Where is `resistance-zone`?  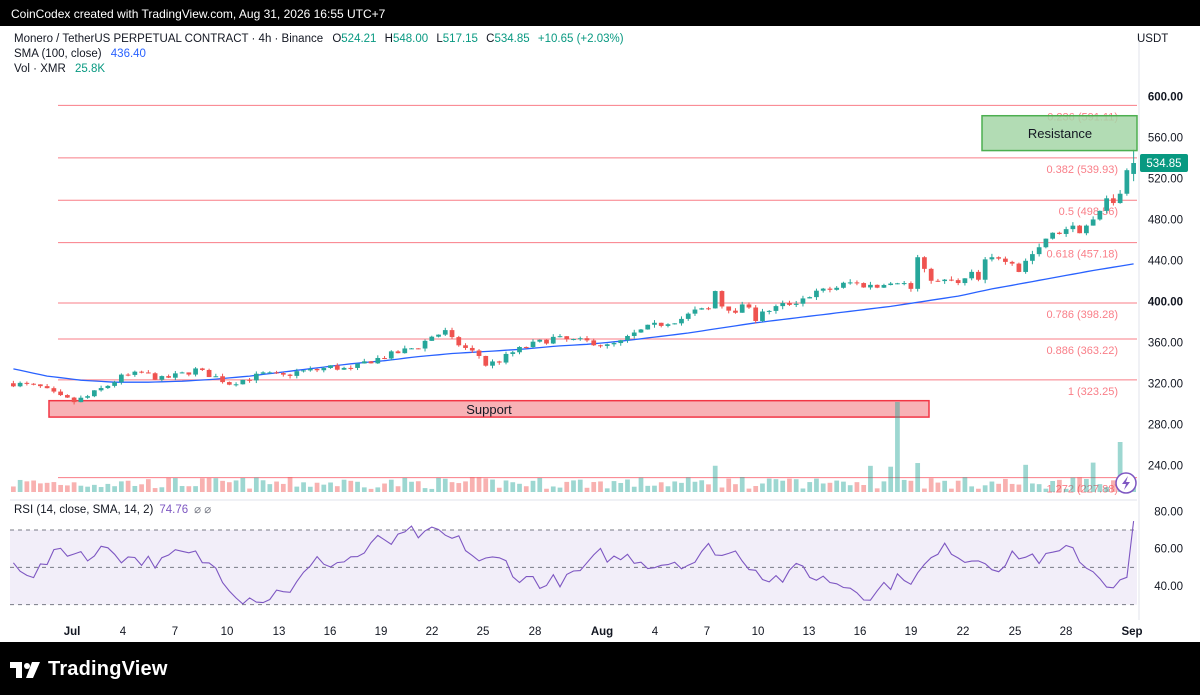 resistance-zone is located at coordinates (1059, 133).